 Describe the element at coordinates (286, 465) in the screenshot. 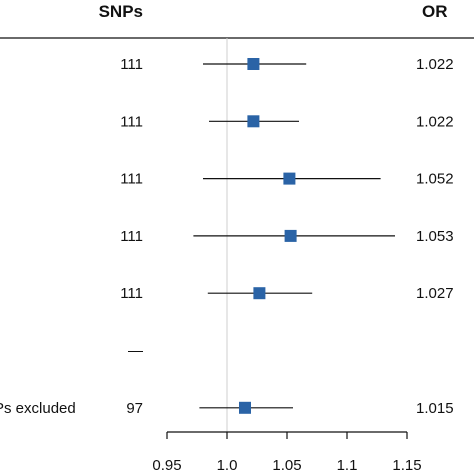

I see `x-tick-label: 1.05` at that location.